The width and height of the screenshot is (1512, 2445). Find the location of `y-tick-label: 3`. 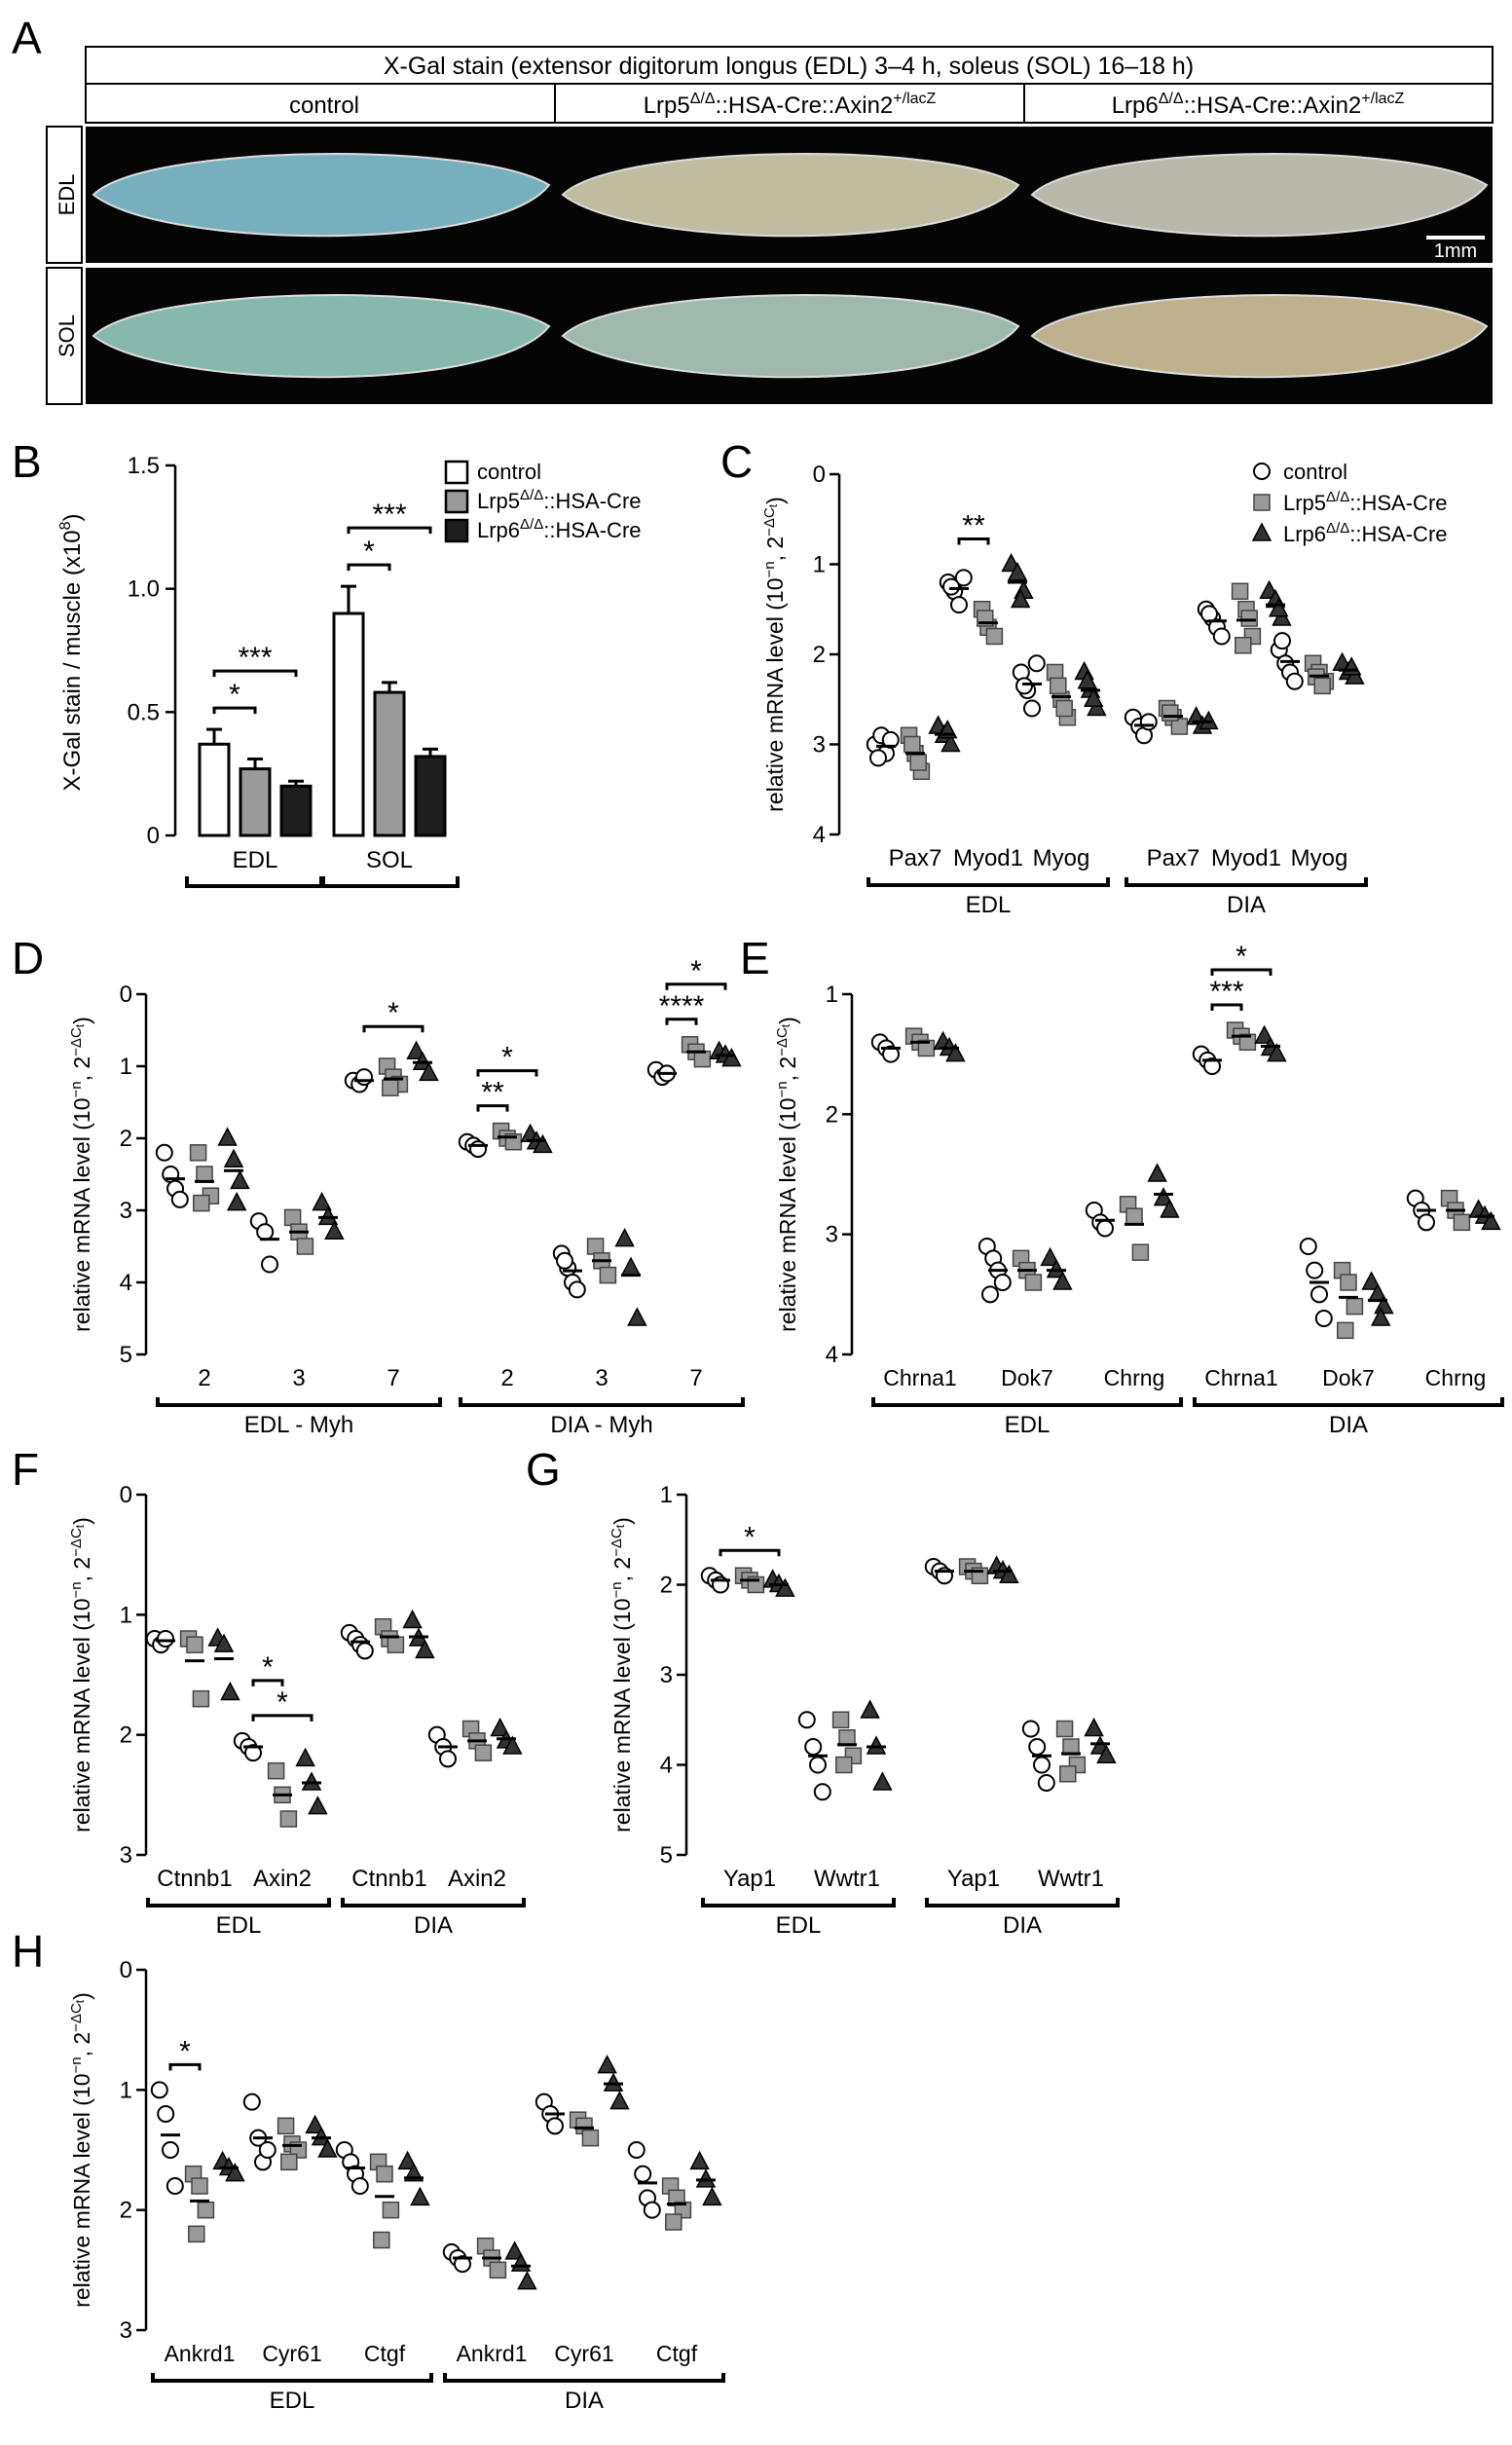

y-tick-label: 3 is located at coordinates (832, 1235).